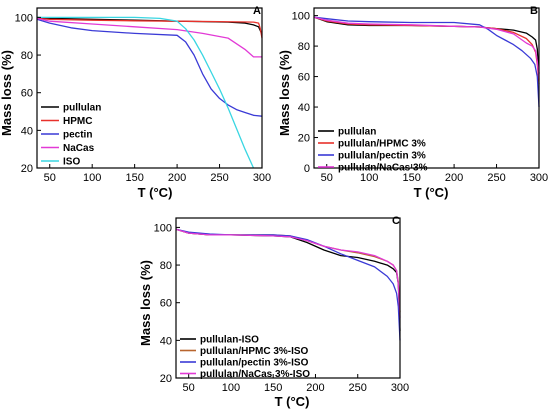 The image size is (550, 416). Describe the element at coordinates (273, 388) in the screenshot. I see `panel-c-xtick-label-2: 150` at that location.